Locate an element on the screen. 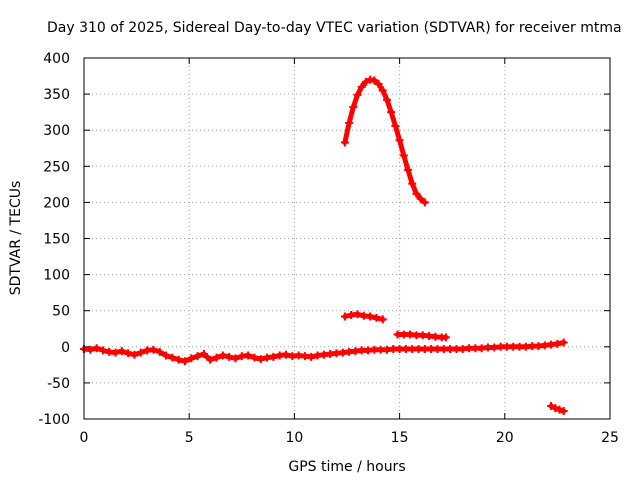  series-baseline is located at coordinates (324, 352).